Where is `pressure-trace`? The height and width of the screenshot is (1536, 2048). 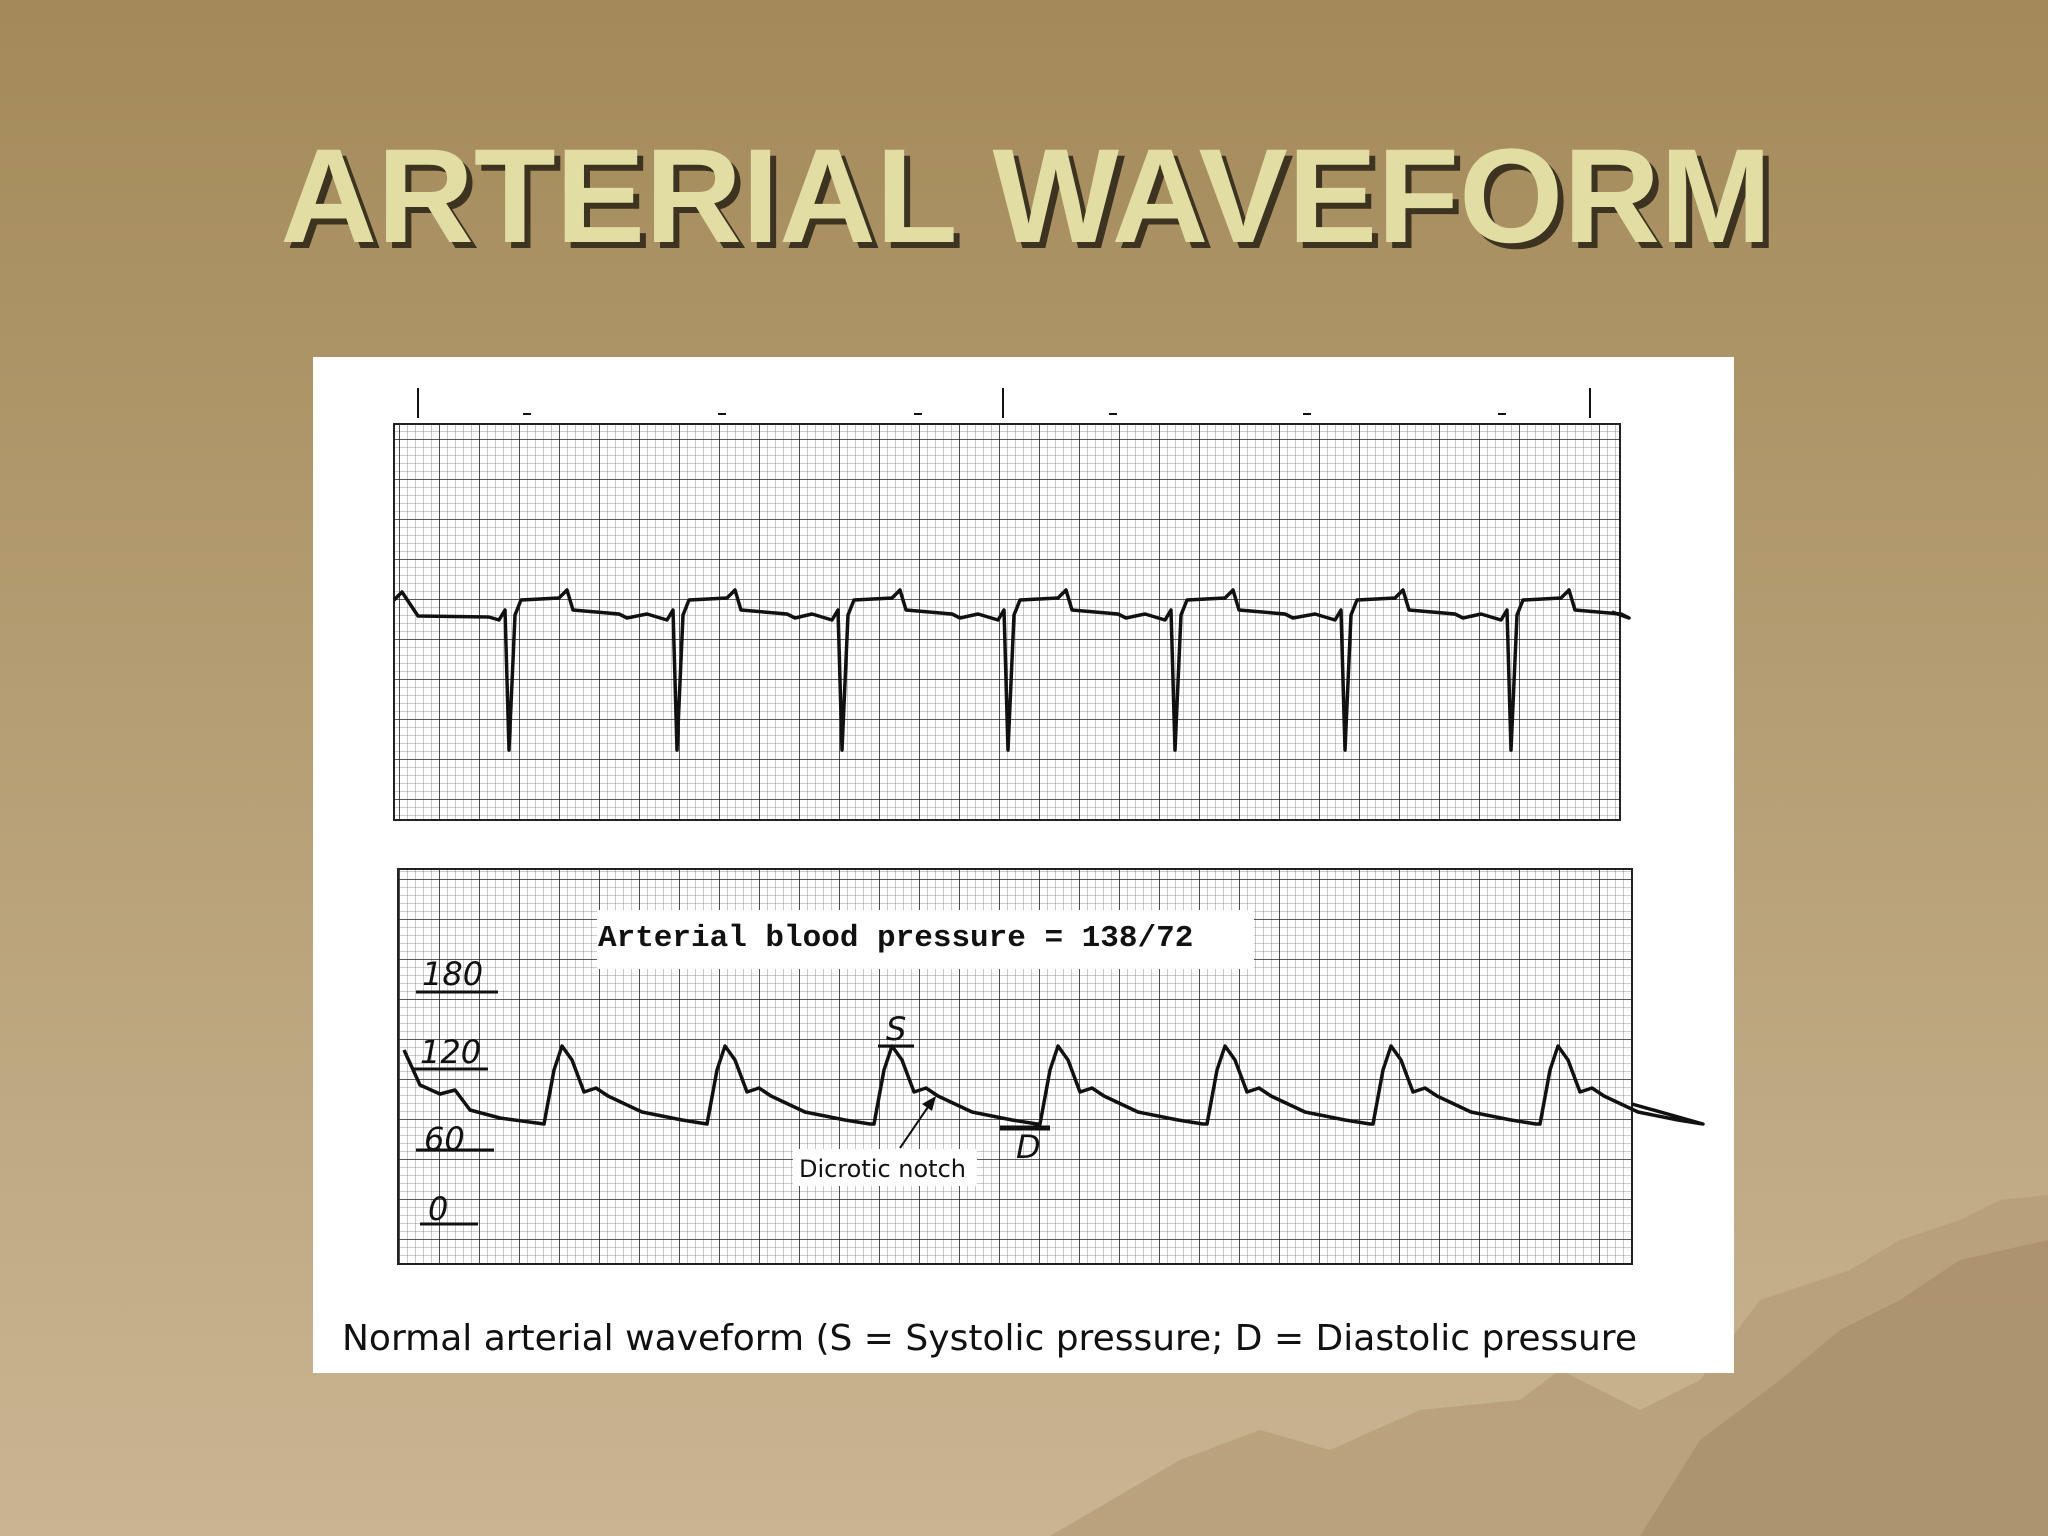 pressure-trace is located at coordinates (1053, 1085).